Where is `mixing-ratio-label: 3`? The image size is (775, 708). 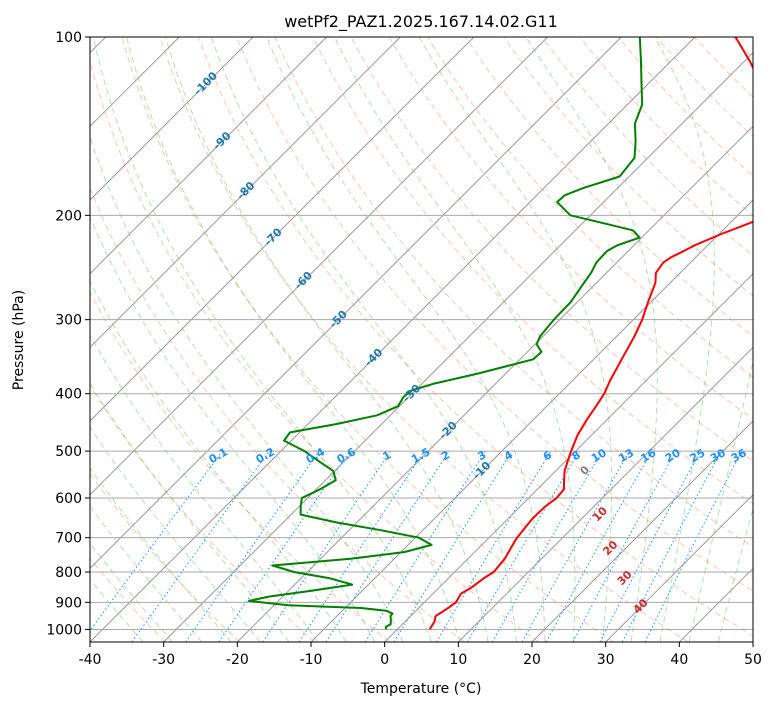
mixing-ratio-label: 3 is located at coordinates (481, 455).